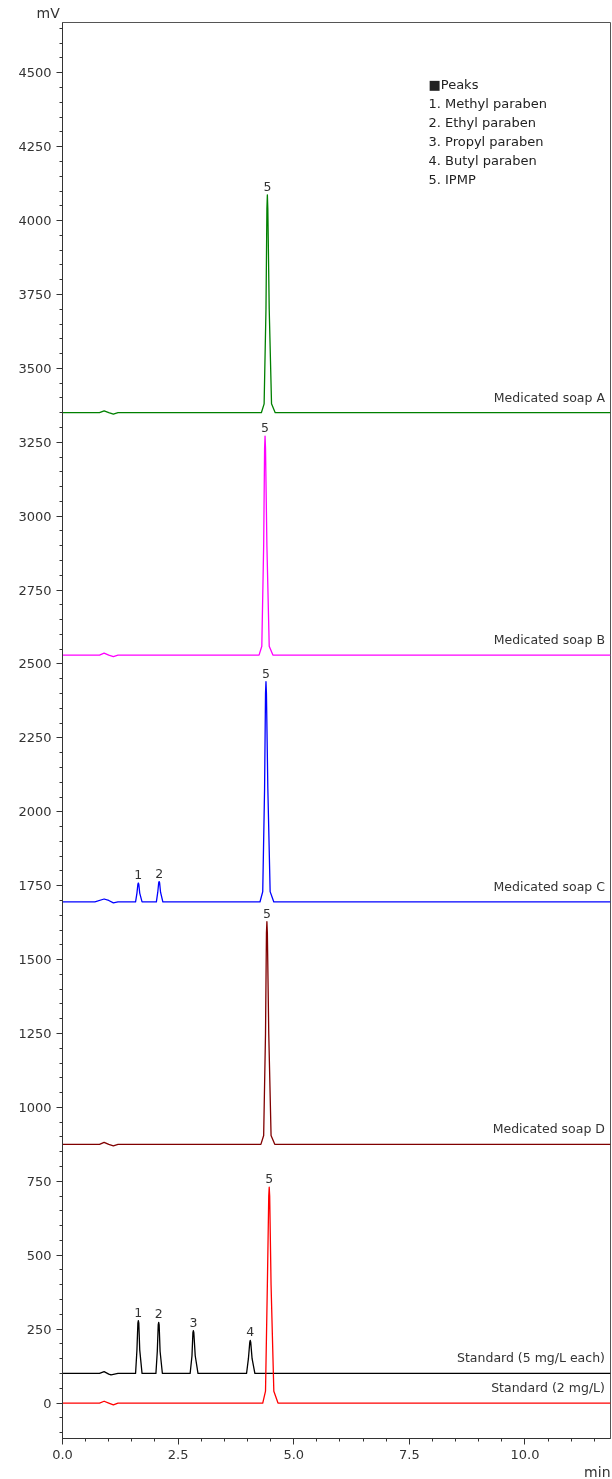 This screenshot has height=1479, width=612. What do you see at coordinates (48, 12) in the screenshot?
I see `y-axis-title: mV` at bounding box center [48, 12].